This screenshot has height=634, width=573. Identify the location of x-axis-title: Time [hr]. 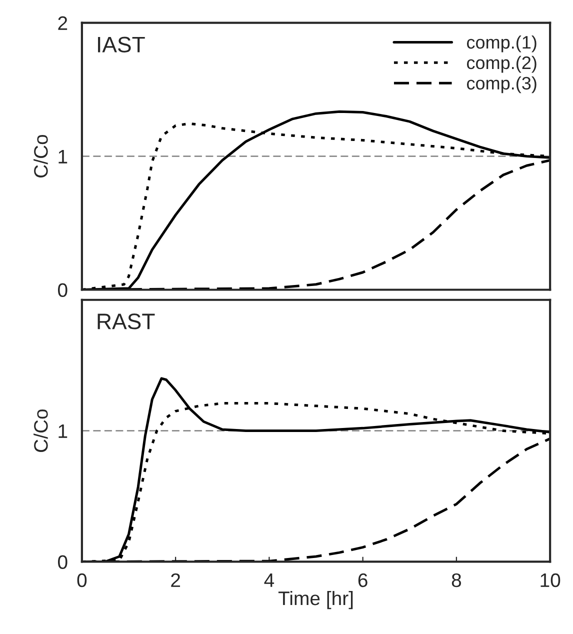
(315, 600).